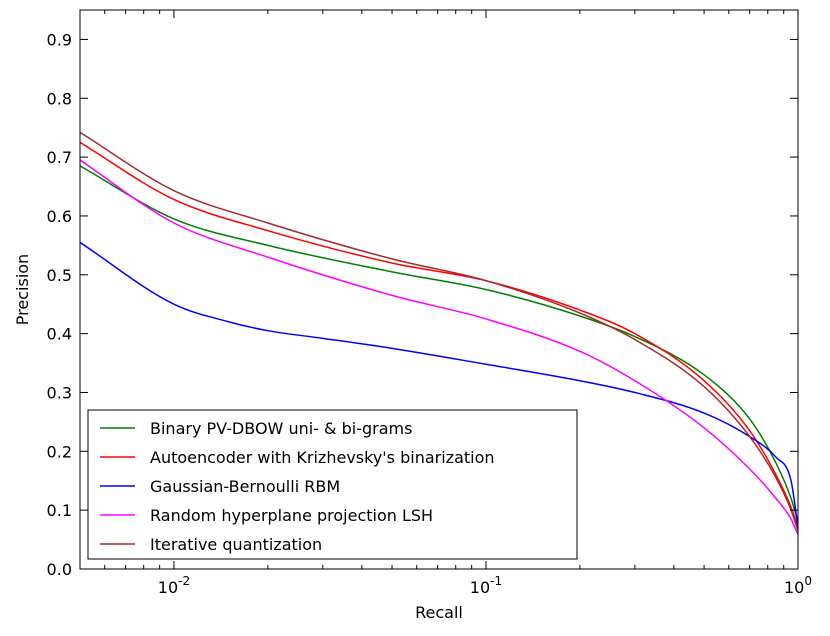 The width and height of the screenshot is (830, 636). I want to click on y-tick-label: 0.4, so click(59, 334).